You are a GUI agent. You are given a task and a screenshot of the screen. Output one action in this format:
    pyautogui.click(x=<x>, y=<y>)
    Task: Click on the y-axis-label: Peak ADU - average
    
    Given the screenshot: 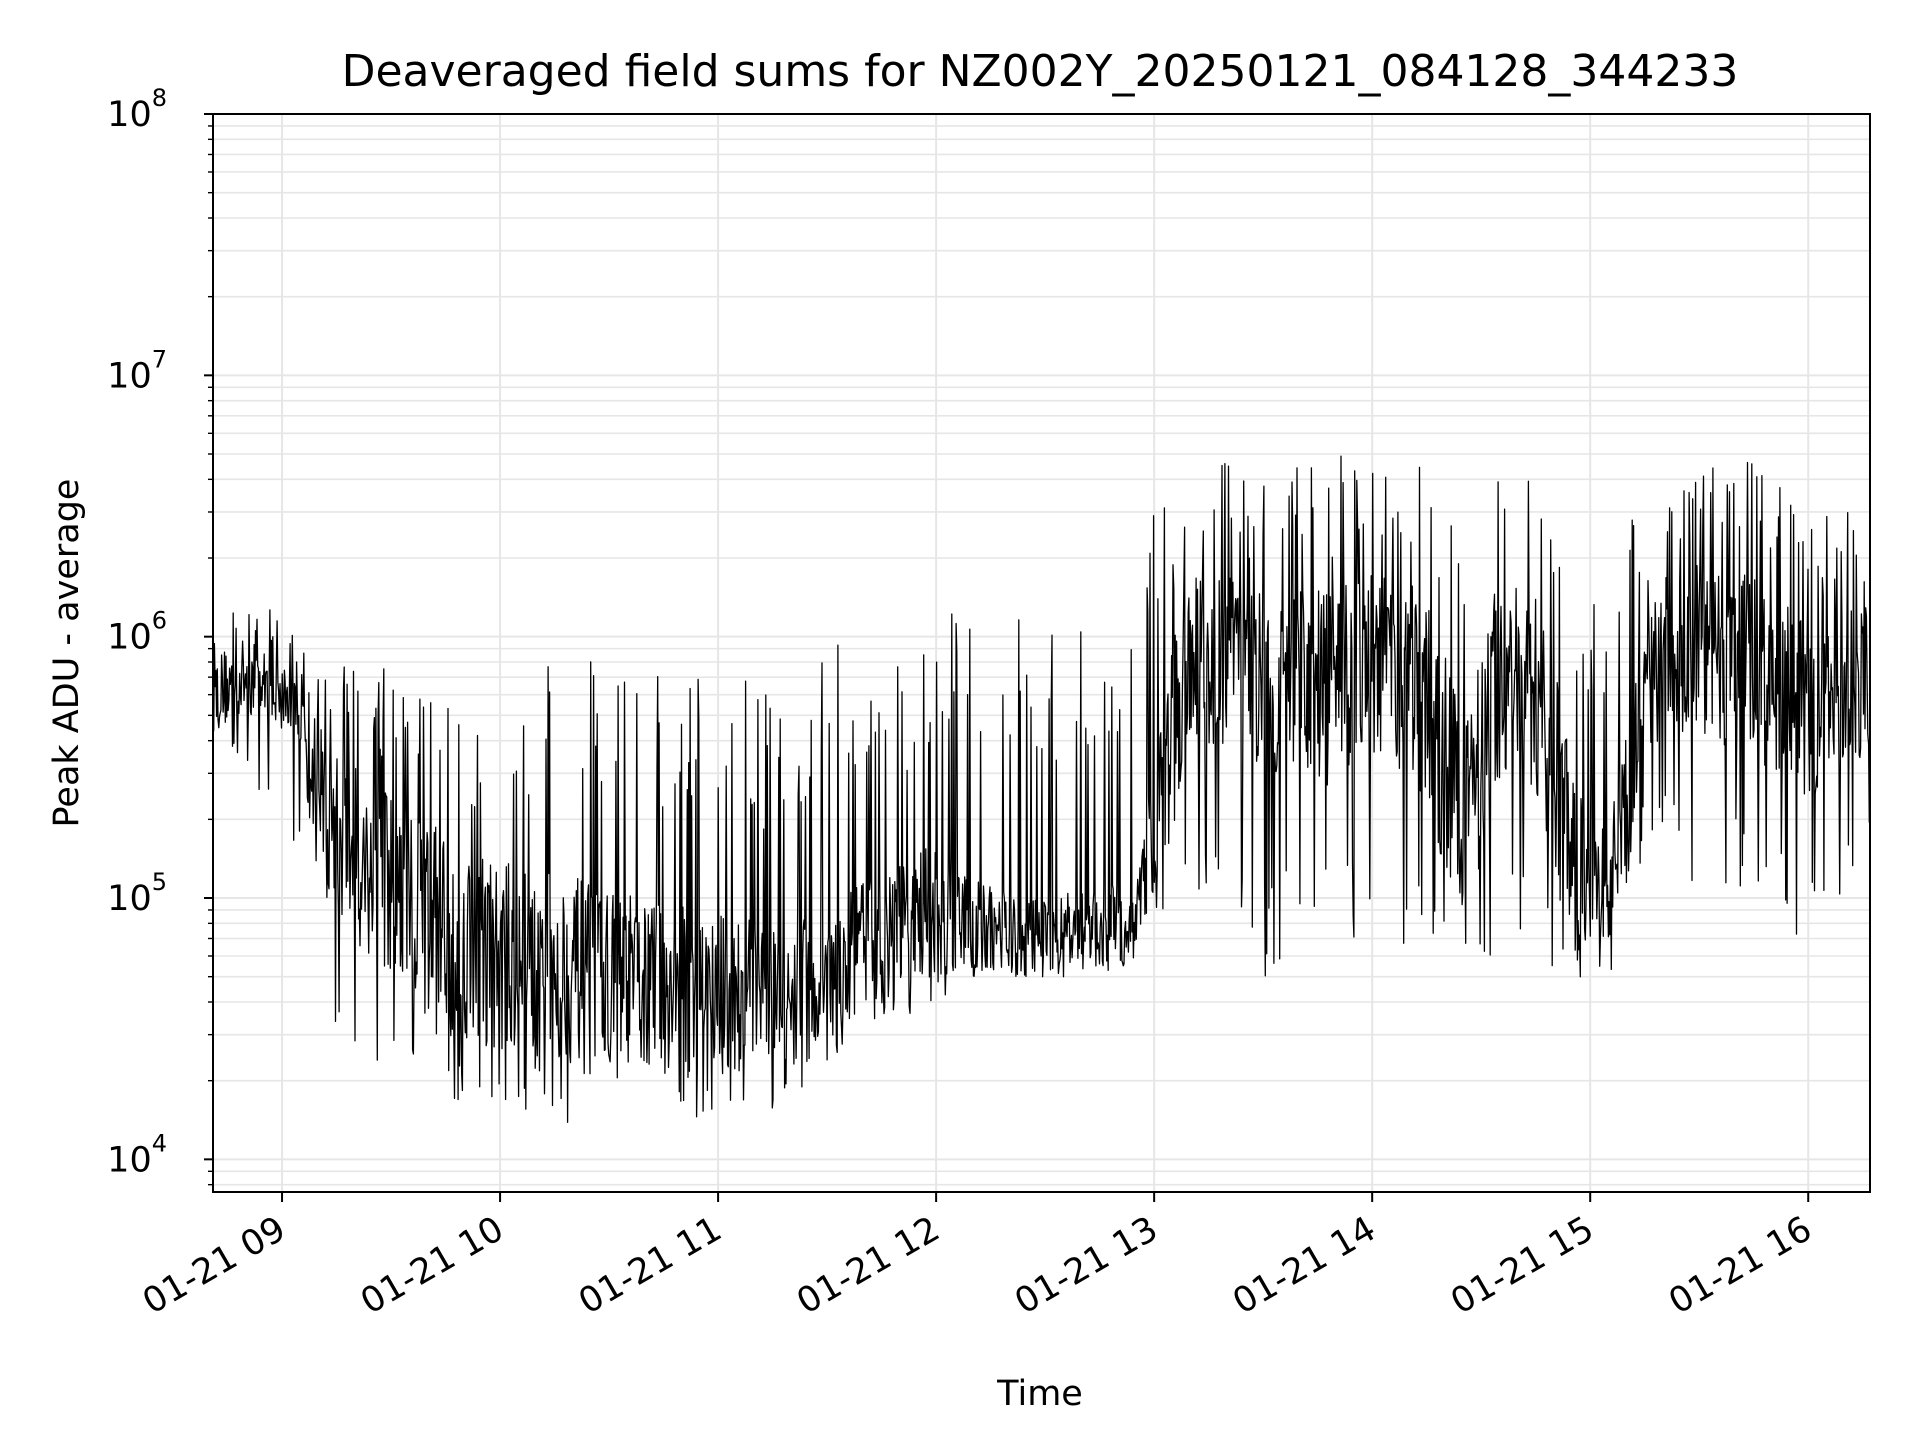 What is the action you would take?
    pyautogui.click(x=67, y=653)
    